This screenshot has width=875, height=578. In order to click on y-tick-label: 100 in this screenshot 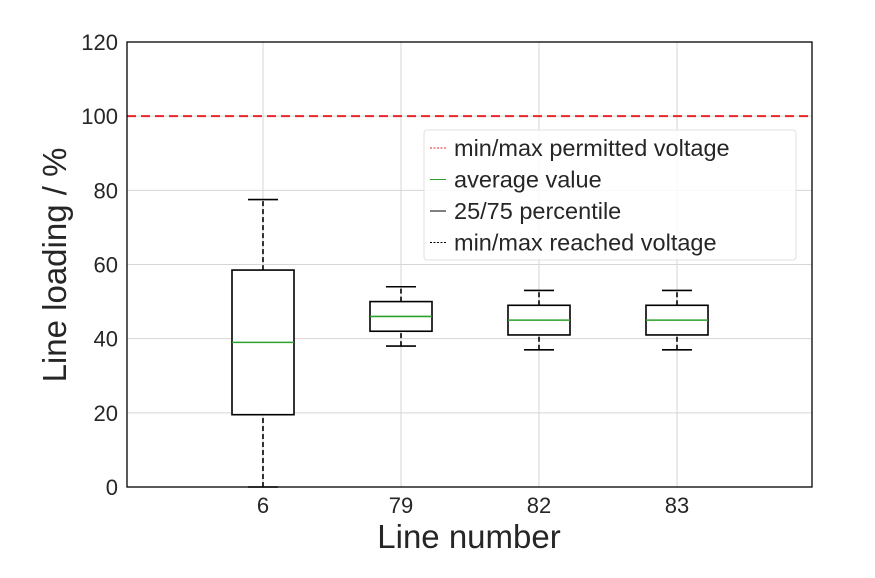, I will do `click(99, 116)`.